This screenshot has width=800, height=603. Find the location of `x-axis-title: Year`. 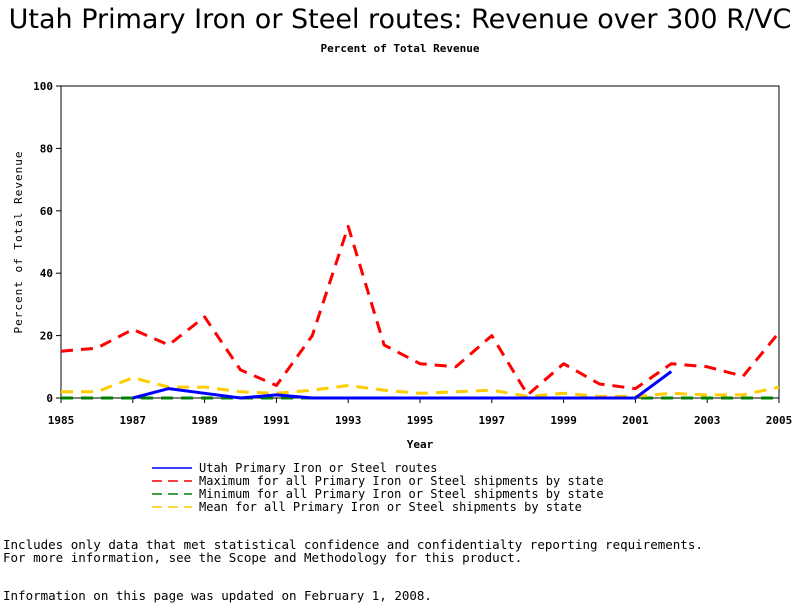

x-axis-title: Year is located at coordinates (420, 444).